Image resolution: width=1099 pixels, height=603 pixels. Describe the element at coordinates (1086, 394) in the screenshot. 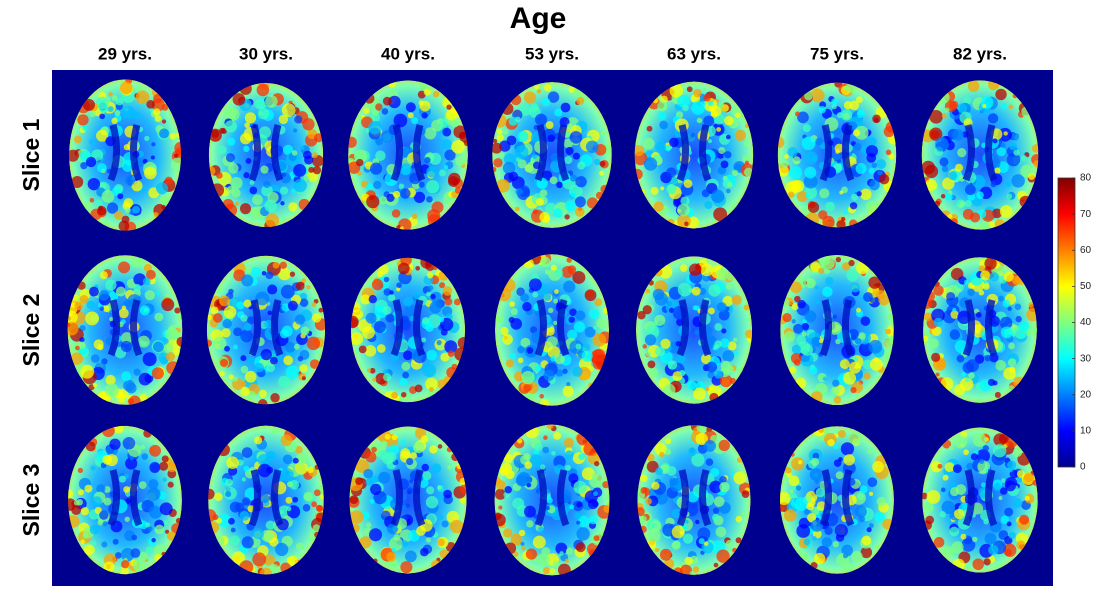

I see `colorbar-tick-label: 20` at that location.